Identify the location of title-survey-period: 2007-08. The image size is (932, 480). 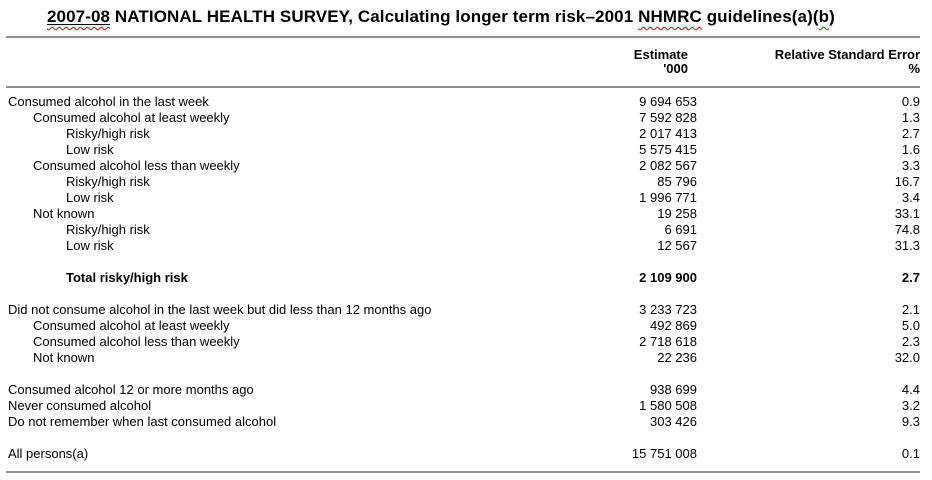
(78, 16).